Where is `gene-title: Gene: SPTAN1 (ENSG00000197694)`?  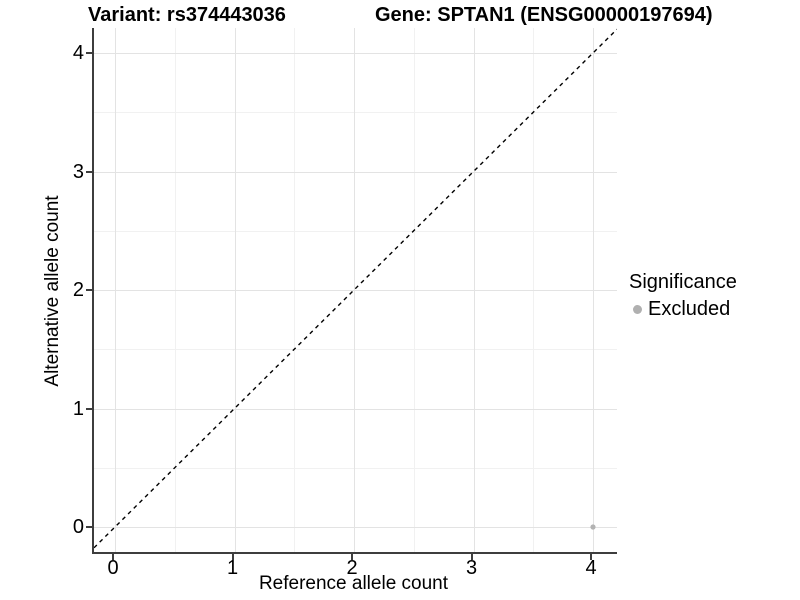 gene-title: Gene: SPTAN1 (ENSG00000197694) is located at coordinates (544, 15).